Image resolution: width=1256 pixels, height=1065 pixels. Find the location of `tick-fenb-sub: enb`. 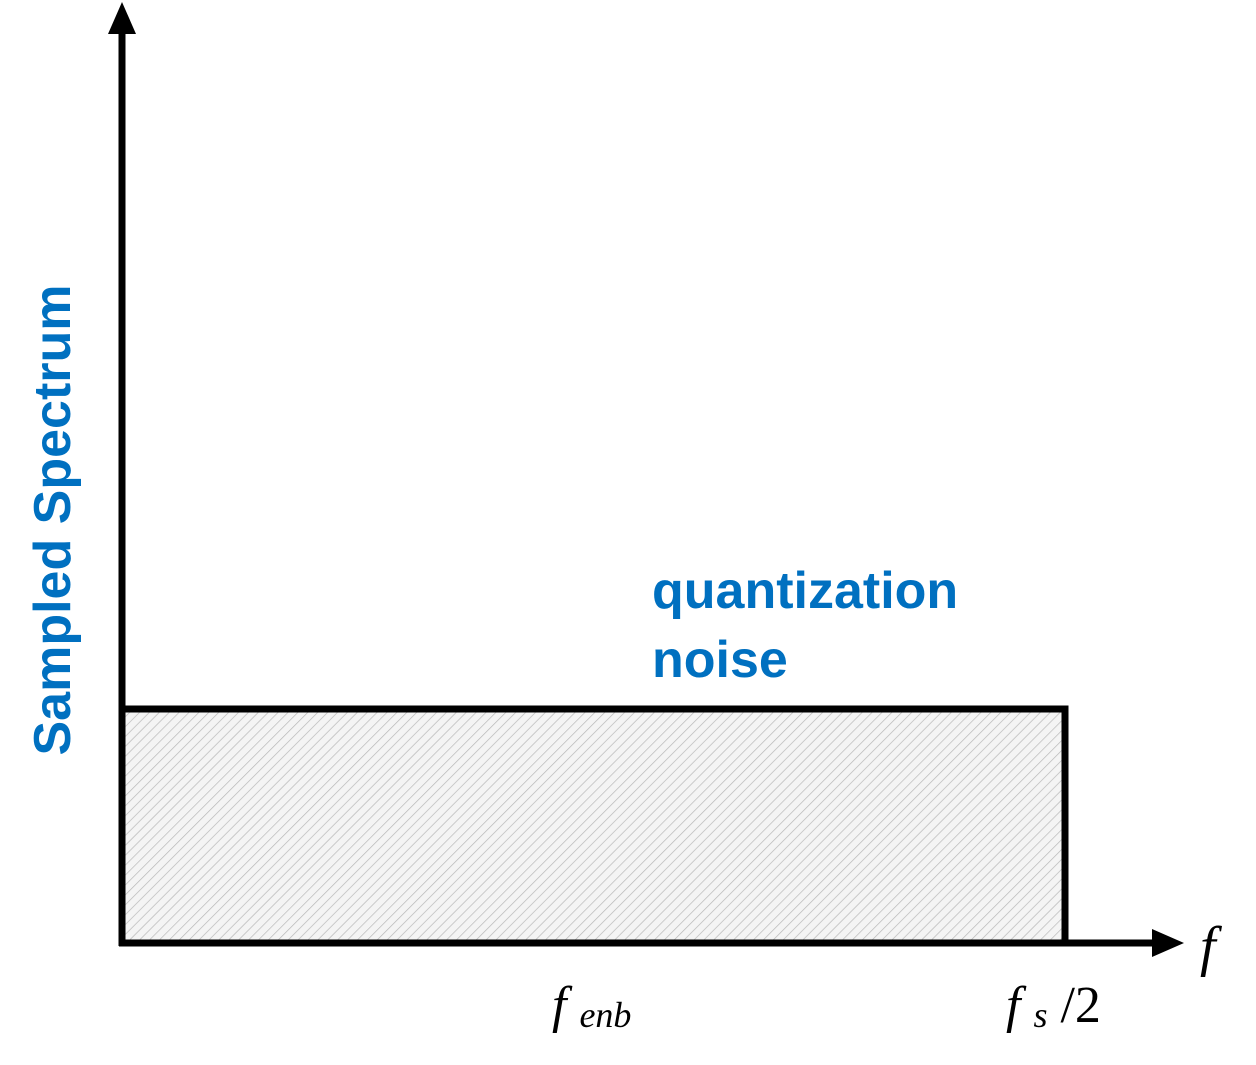

tick-fenb-sub: enb is located at coordinates (605, 1015).